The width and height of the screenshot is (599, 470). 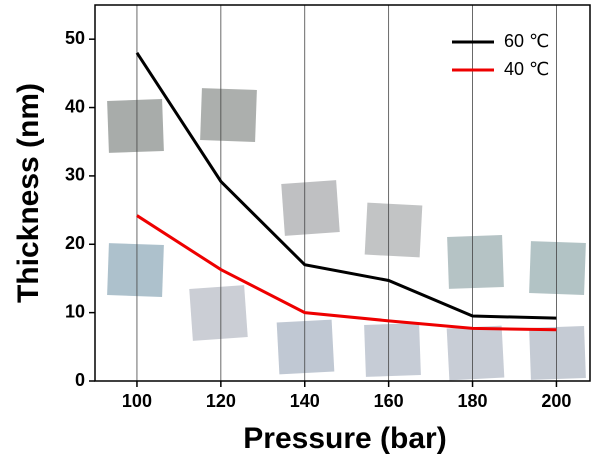 What do you see at coordinates (556, 401) in the screenshot?
I see `x-tick-label: 200` at bounding box center [556, 401].